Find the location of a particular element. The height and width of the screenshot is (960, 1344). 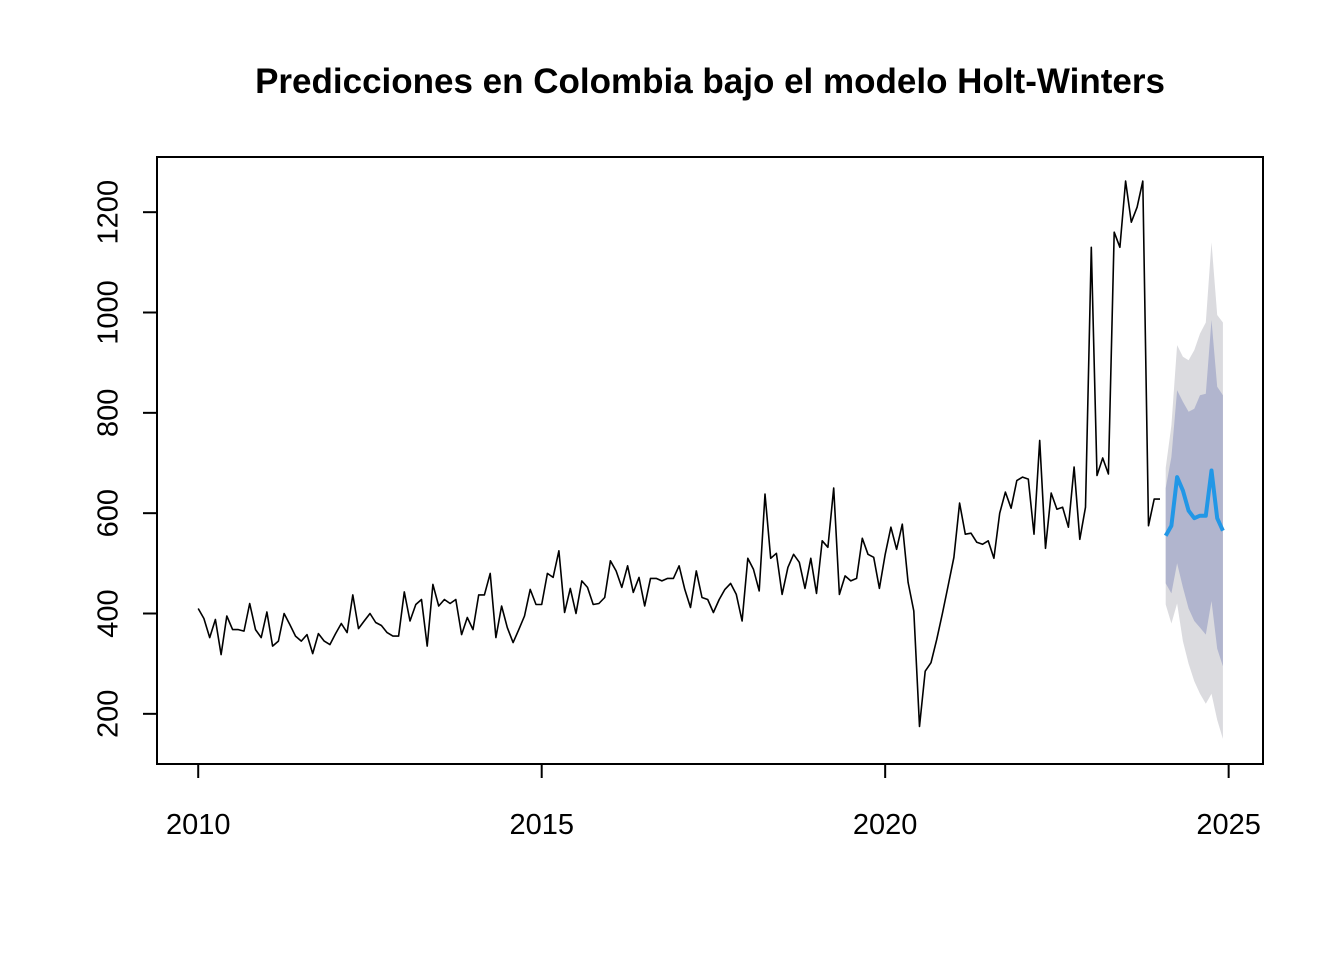

x-tick-label: 2025 is located at coordinates (1228, 825).